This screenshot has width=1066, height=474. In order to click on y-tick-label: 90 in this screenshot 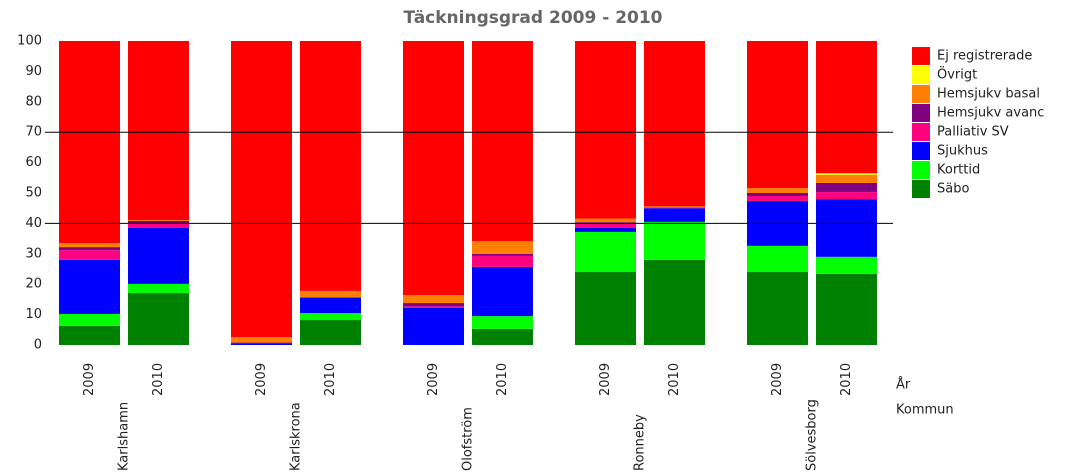, I will do `click(33, 71)`.